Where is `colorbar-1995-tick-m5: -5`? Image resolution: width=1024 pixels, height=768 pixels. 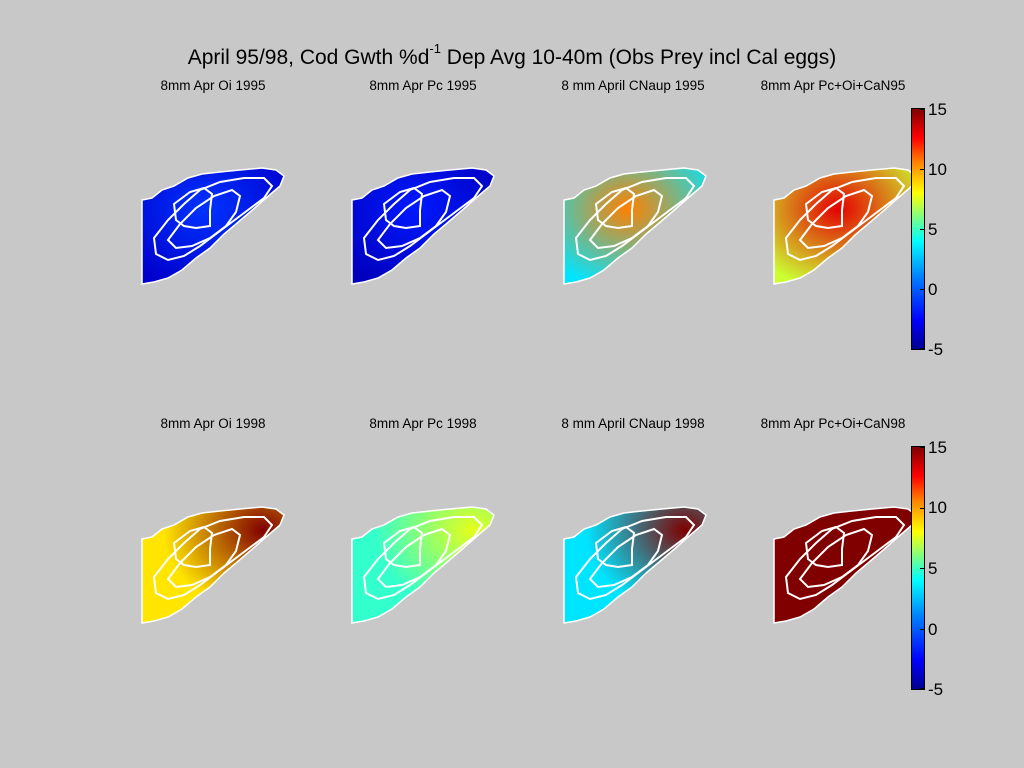 colorbar-1995-tick-m5: -5 is located at coordinates (936, 349).